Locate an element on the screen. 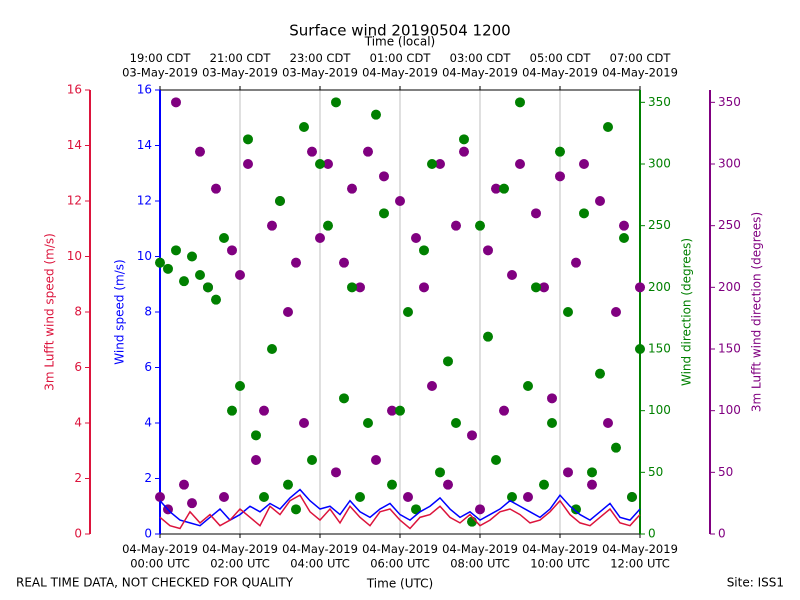 The height and width of the screenshot is (600, 800). y-tick-label: 14 is located at coordinates (74, 145).